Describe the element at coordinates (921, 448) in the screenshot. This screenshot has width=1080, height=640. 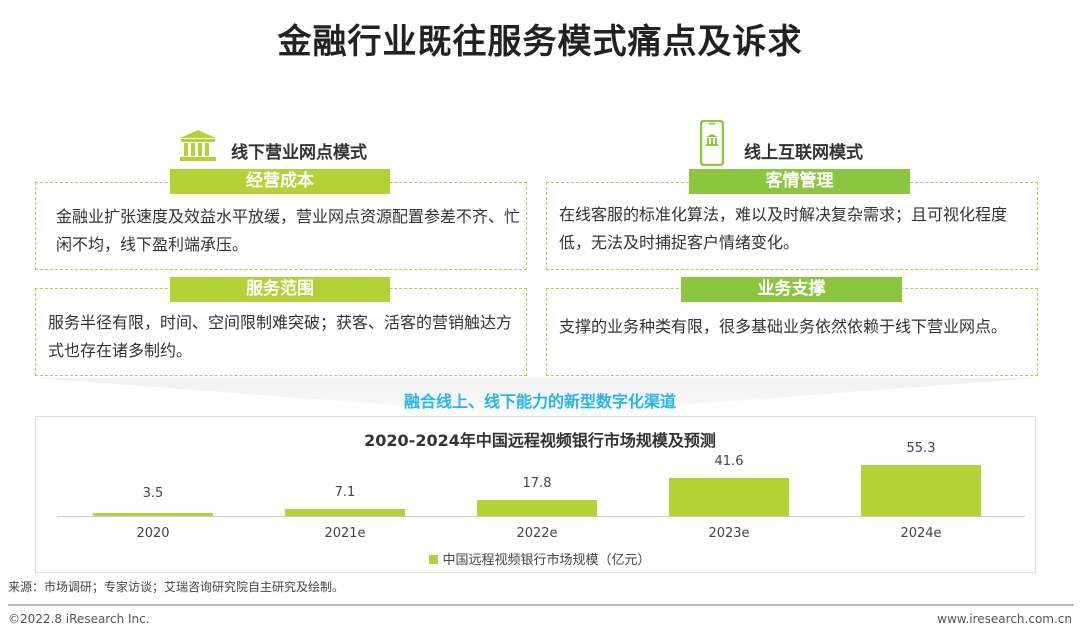
I see `value-label: 55.3` at that location.